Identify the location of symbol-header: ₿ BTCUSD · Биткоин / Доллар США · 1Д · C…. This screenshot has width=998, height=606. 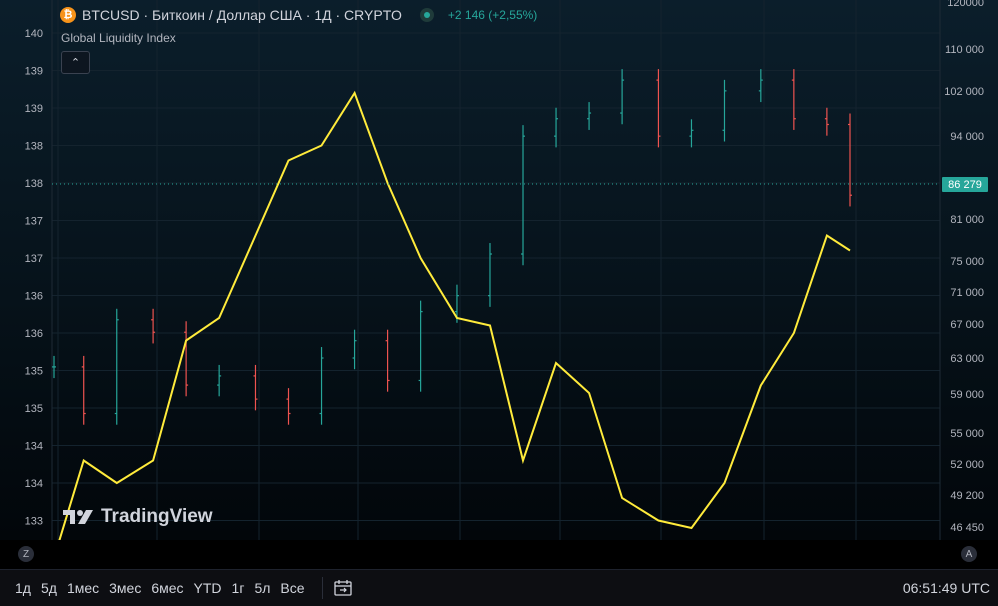
(298, 15).